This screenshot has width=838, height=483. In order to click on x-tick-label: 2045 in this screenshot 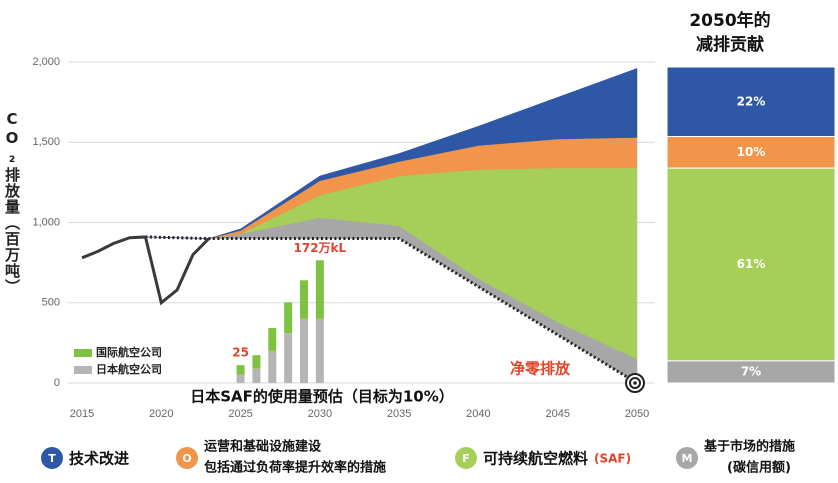, I will do `click(557, 414)`.